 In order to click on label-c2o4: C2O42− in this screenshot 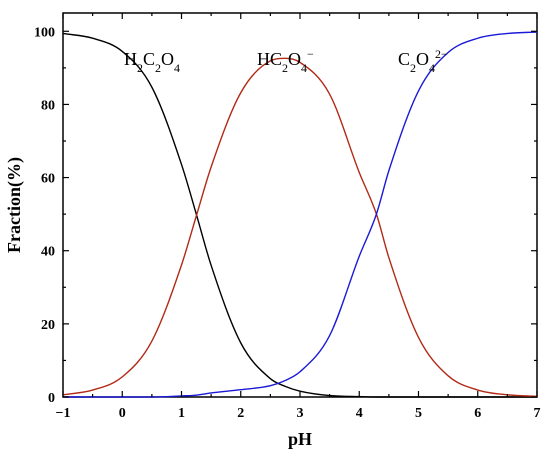, I will do `click(423, 61)`.